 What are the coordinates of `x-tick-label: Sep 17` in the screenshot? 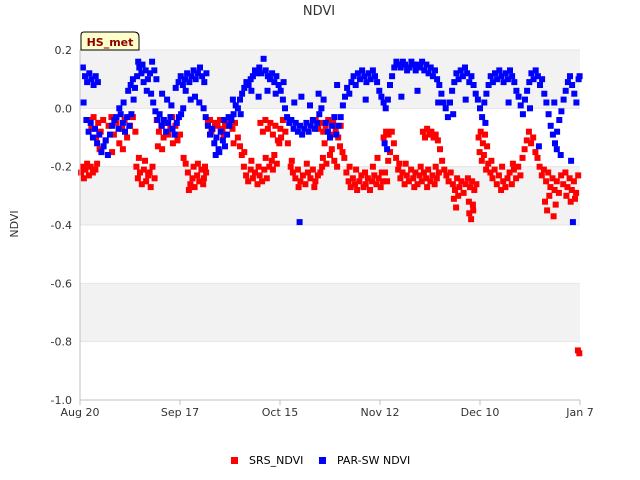 It's located at (180, 412).